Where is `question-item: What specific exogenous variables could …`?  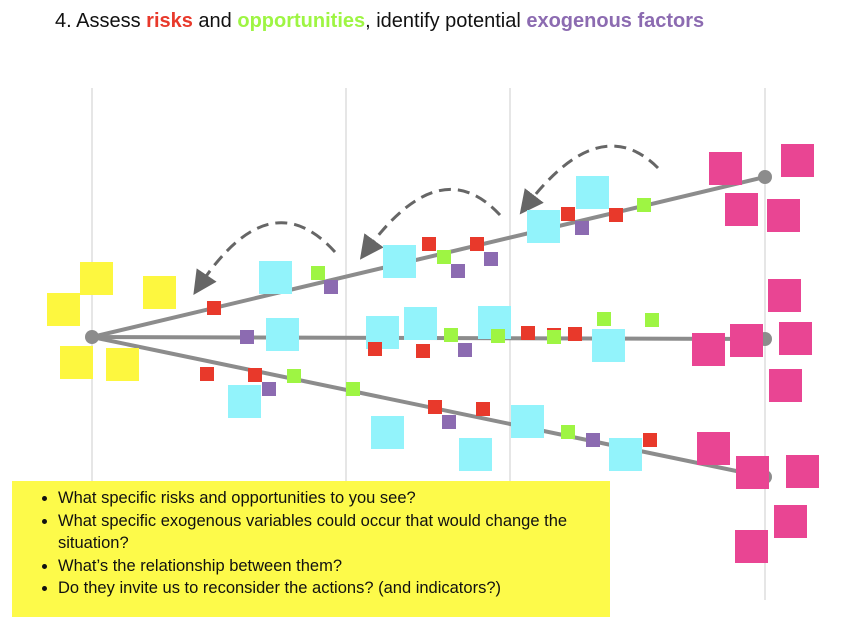 question-item: What specific exogenous variables could … is located at coordinates (329, 532).